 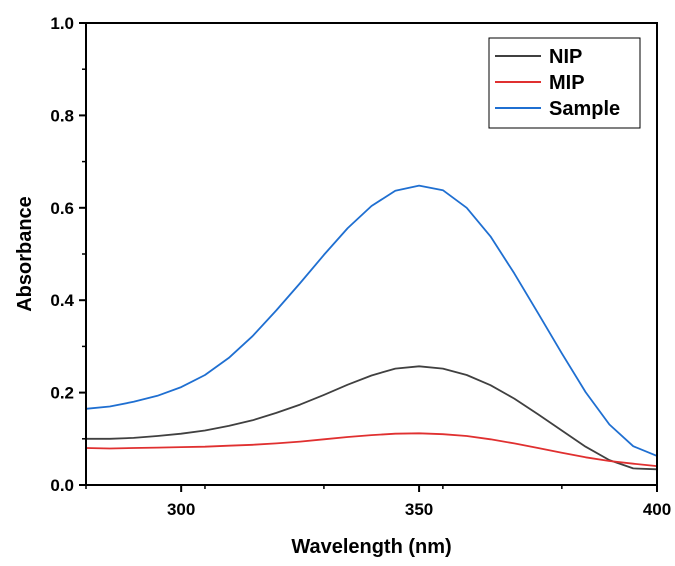 What do you see at coordinates (62, 300) in the screenshot?
I see `y-tick-label: 0.4` at bounding box center [62, 300].